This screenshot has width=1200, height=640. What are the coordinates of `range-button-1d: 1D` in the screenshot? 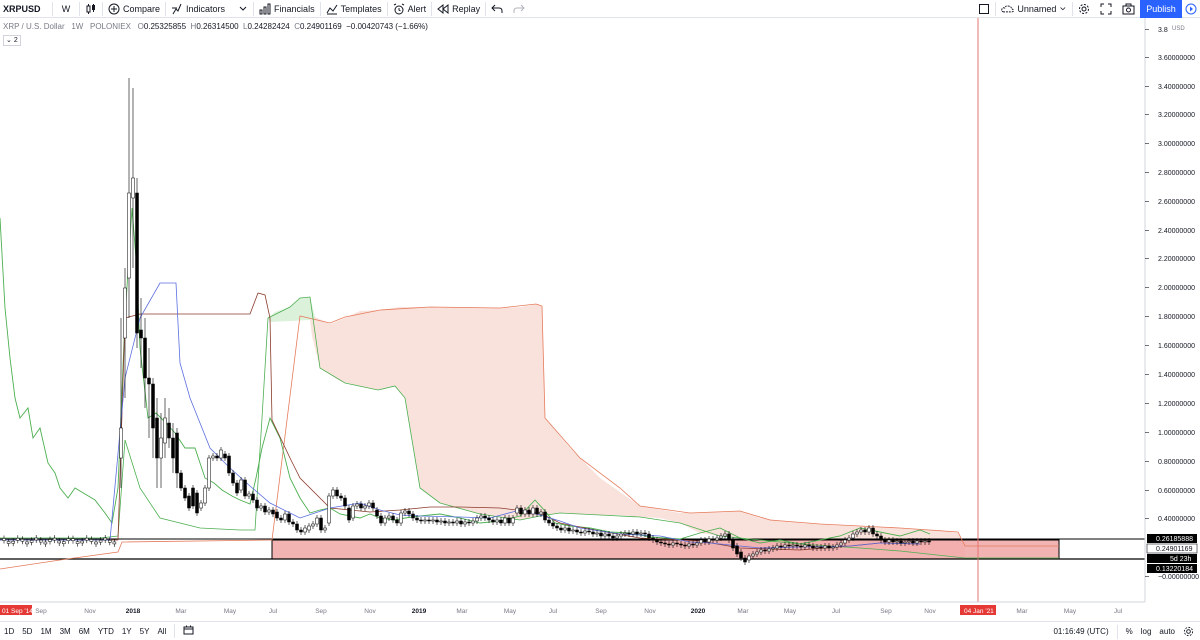 It's located at (9, 631).